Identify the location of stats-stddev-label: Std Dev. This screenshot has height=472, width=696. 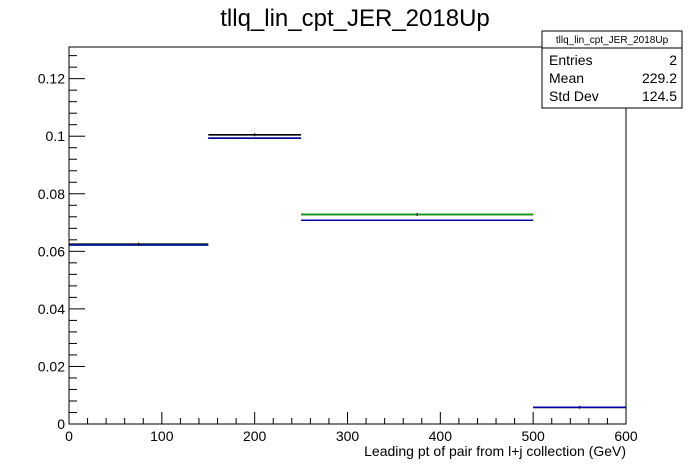
(574, 96).